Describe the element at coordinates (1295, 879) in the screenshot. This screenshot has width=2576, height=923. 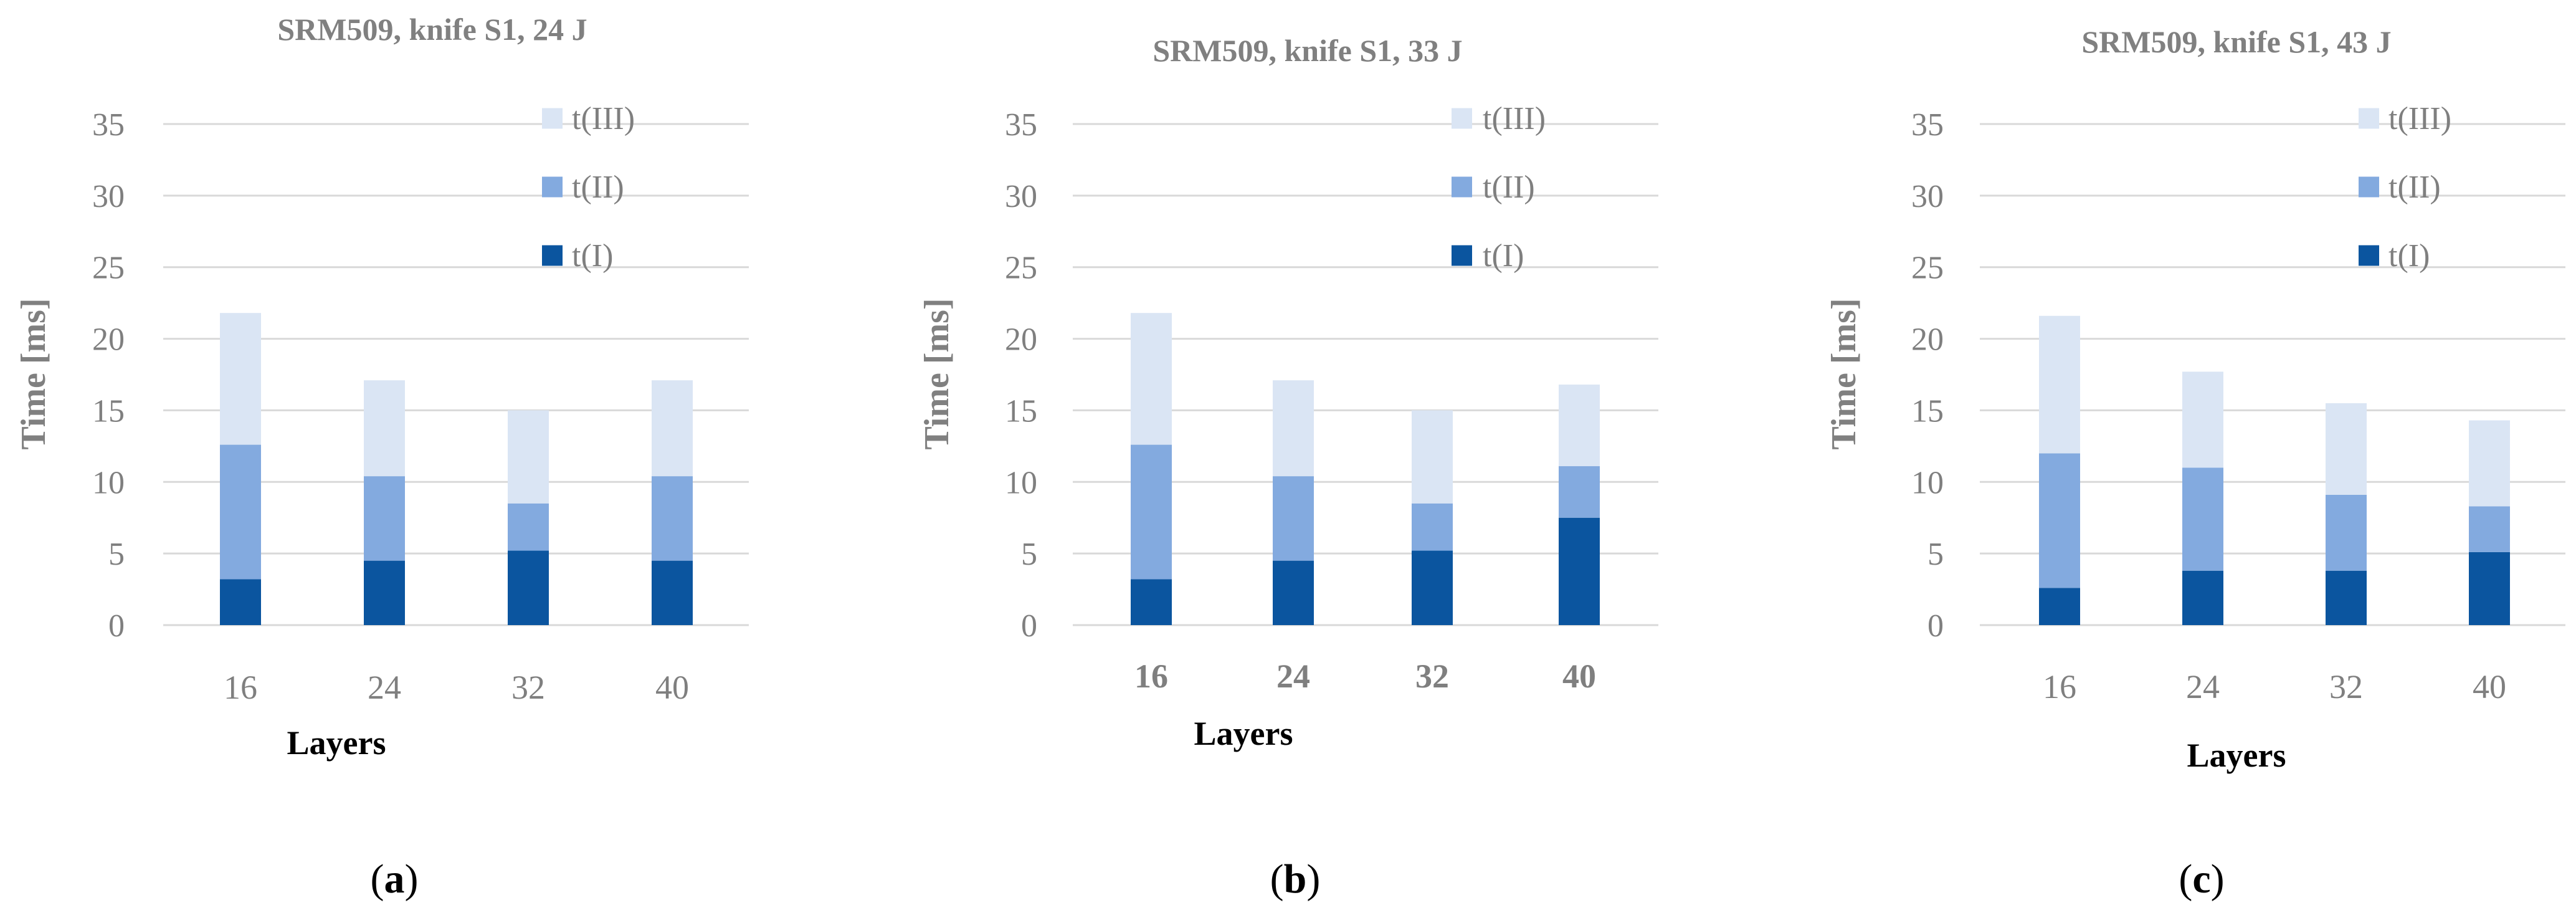
I see `panel-label: (b)` at that location.